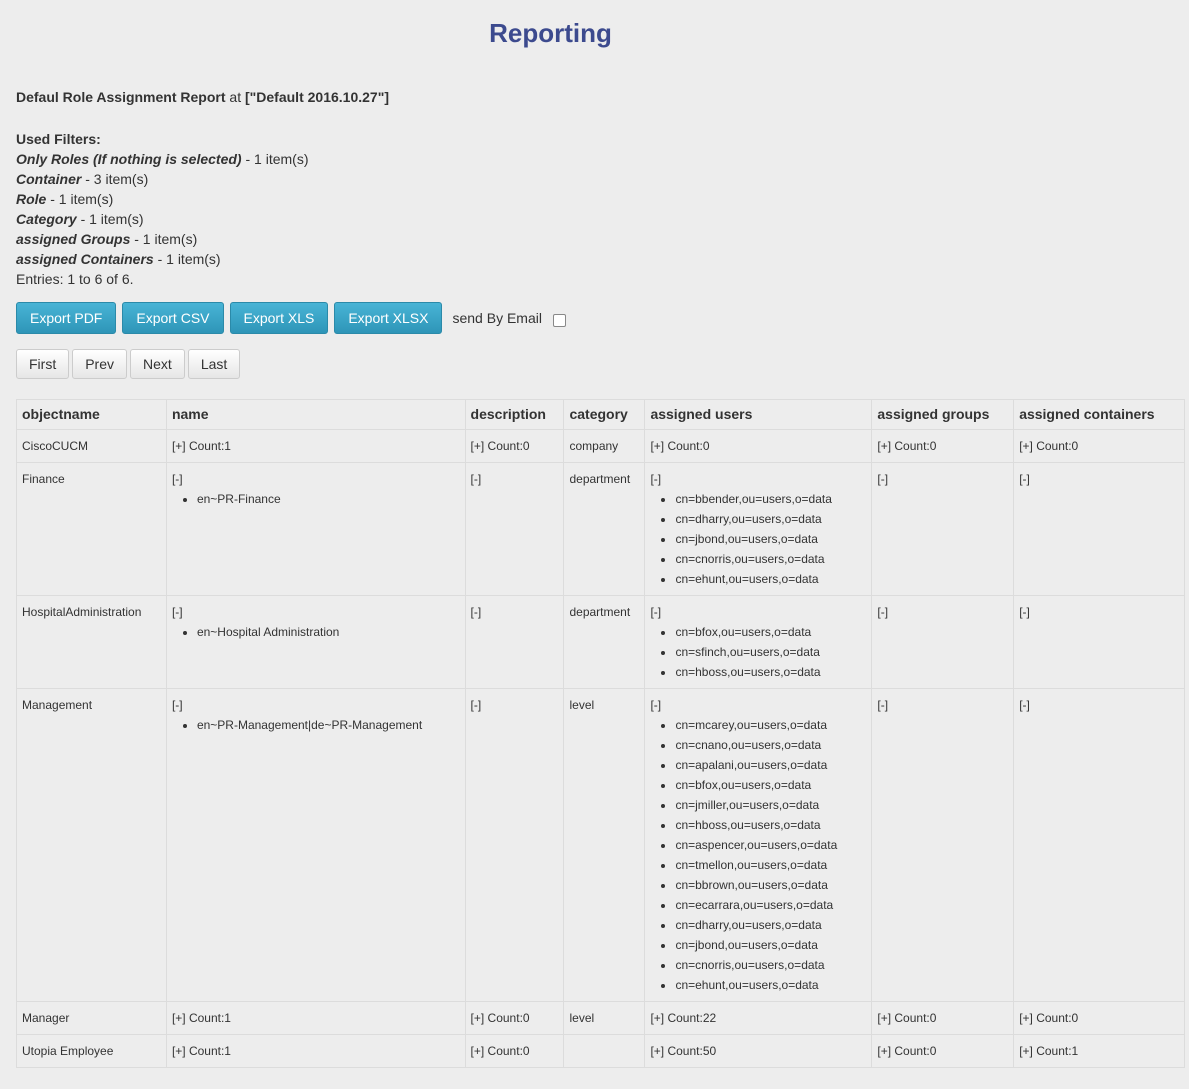  Describe the element at coordinates (173, 318) in the screenshot. I see `export-csv-button: Export CSV` at that location.